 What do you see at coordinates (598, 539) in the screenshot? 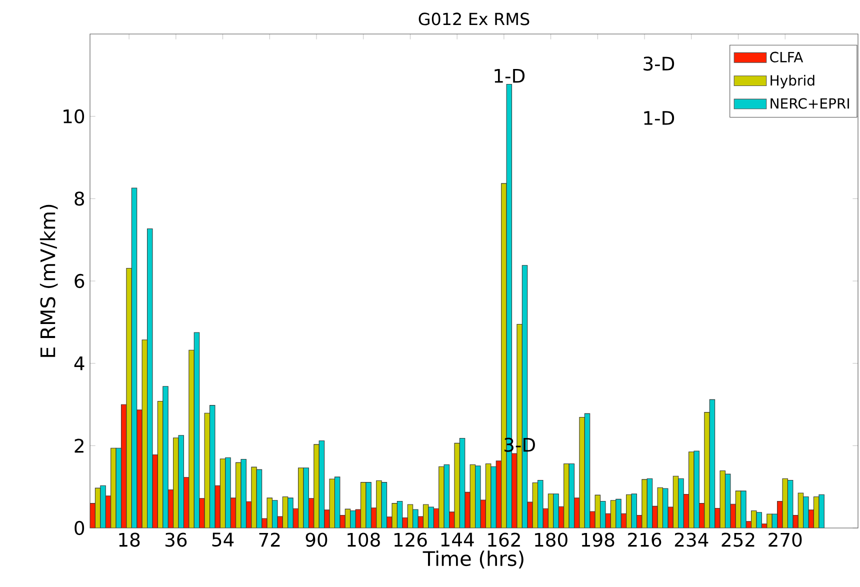
I see `x-tick-label: 198` at bounding box center [598, 539].